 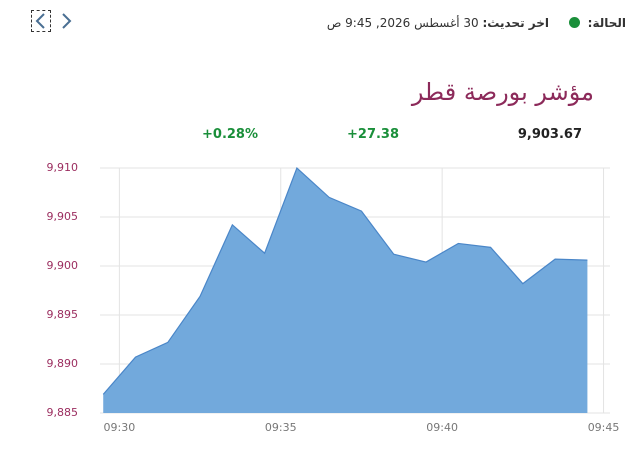 What do you see at coordinates (515, 23) in the screenshot?
I see `update-label: اخر تحديث:` at bounding box center [515, 23].